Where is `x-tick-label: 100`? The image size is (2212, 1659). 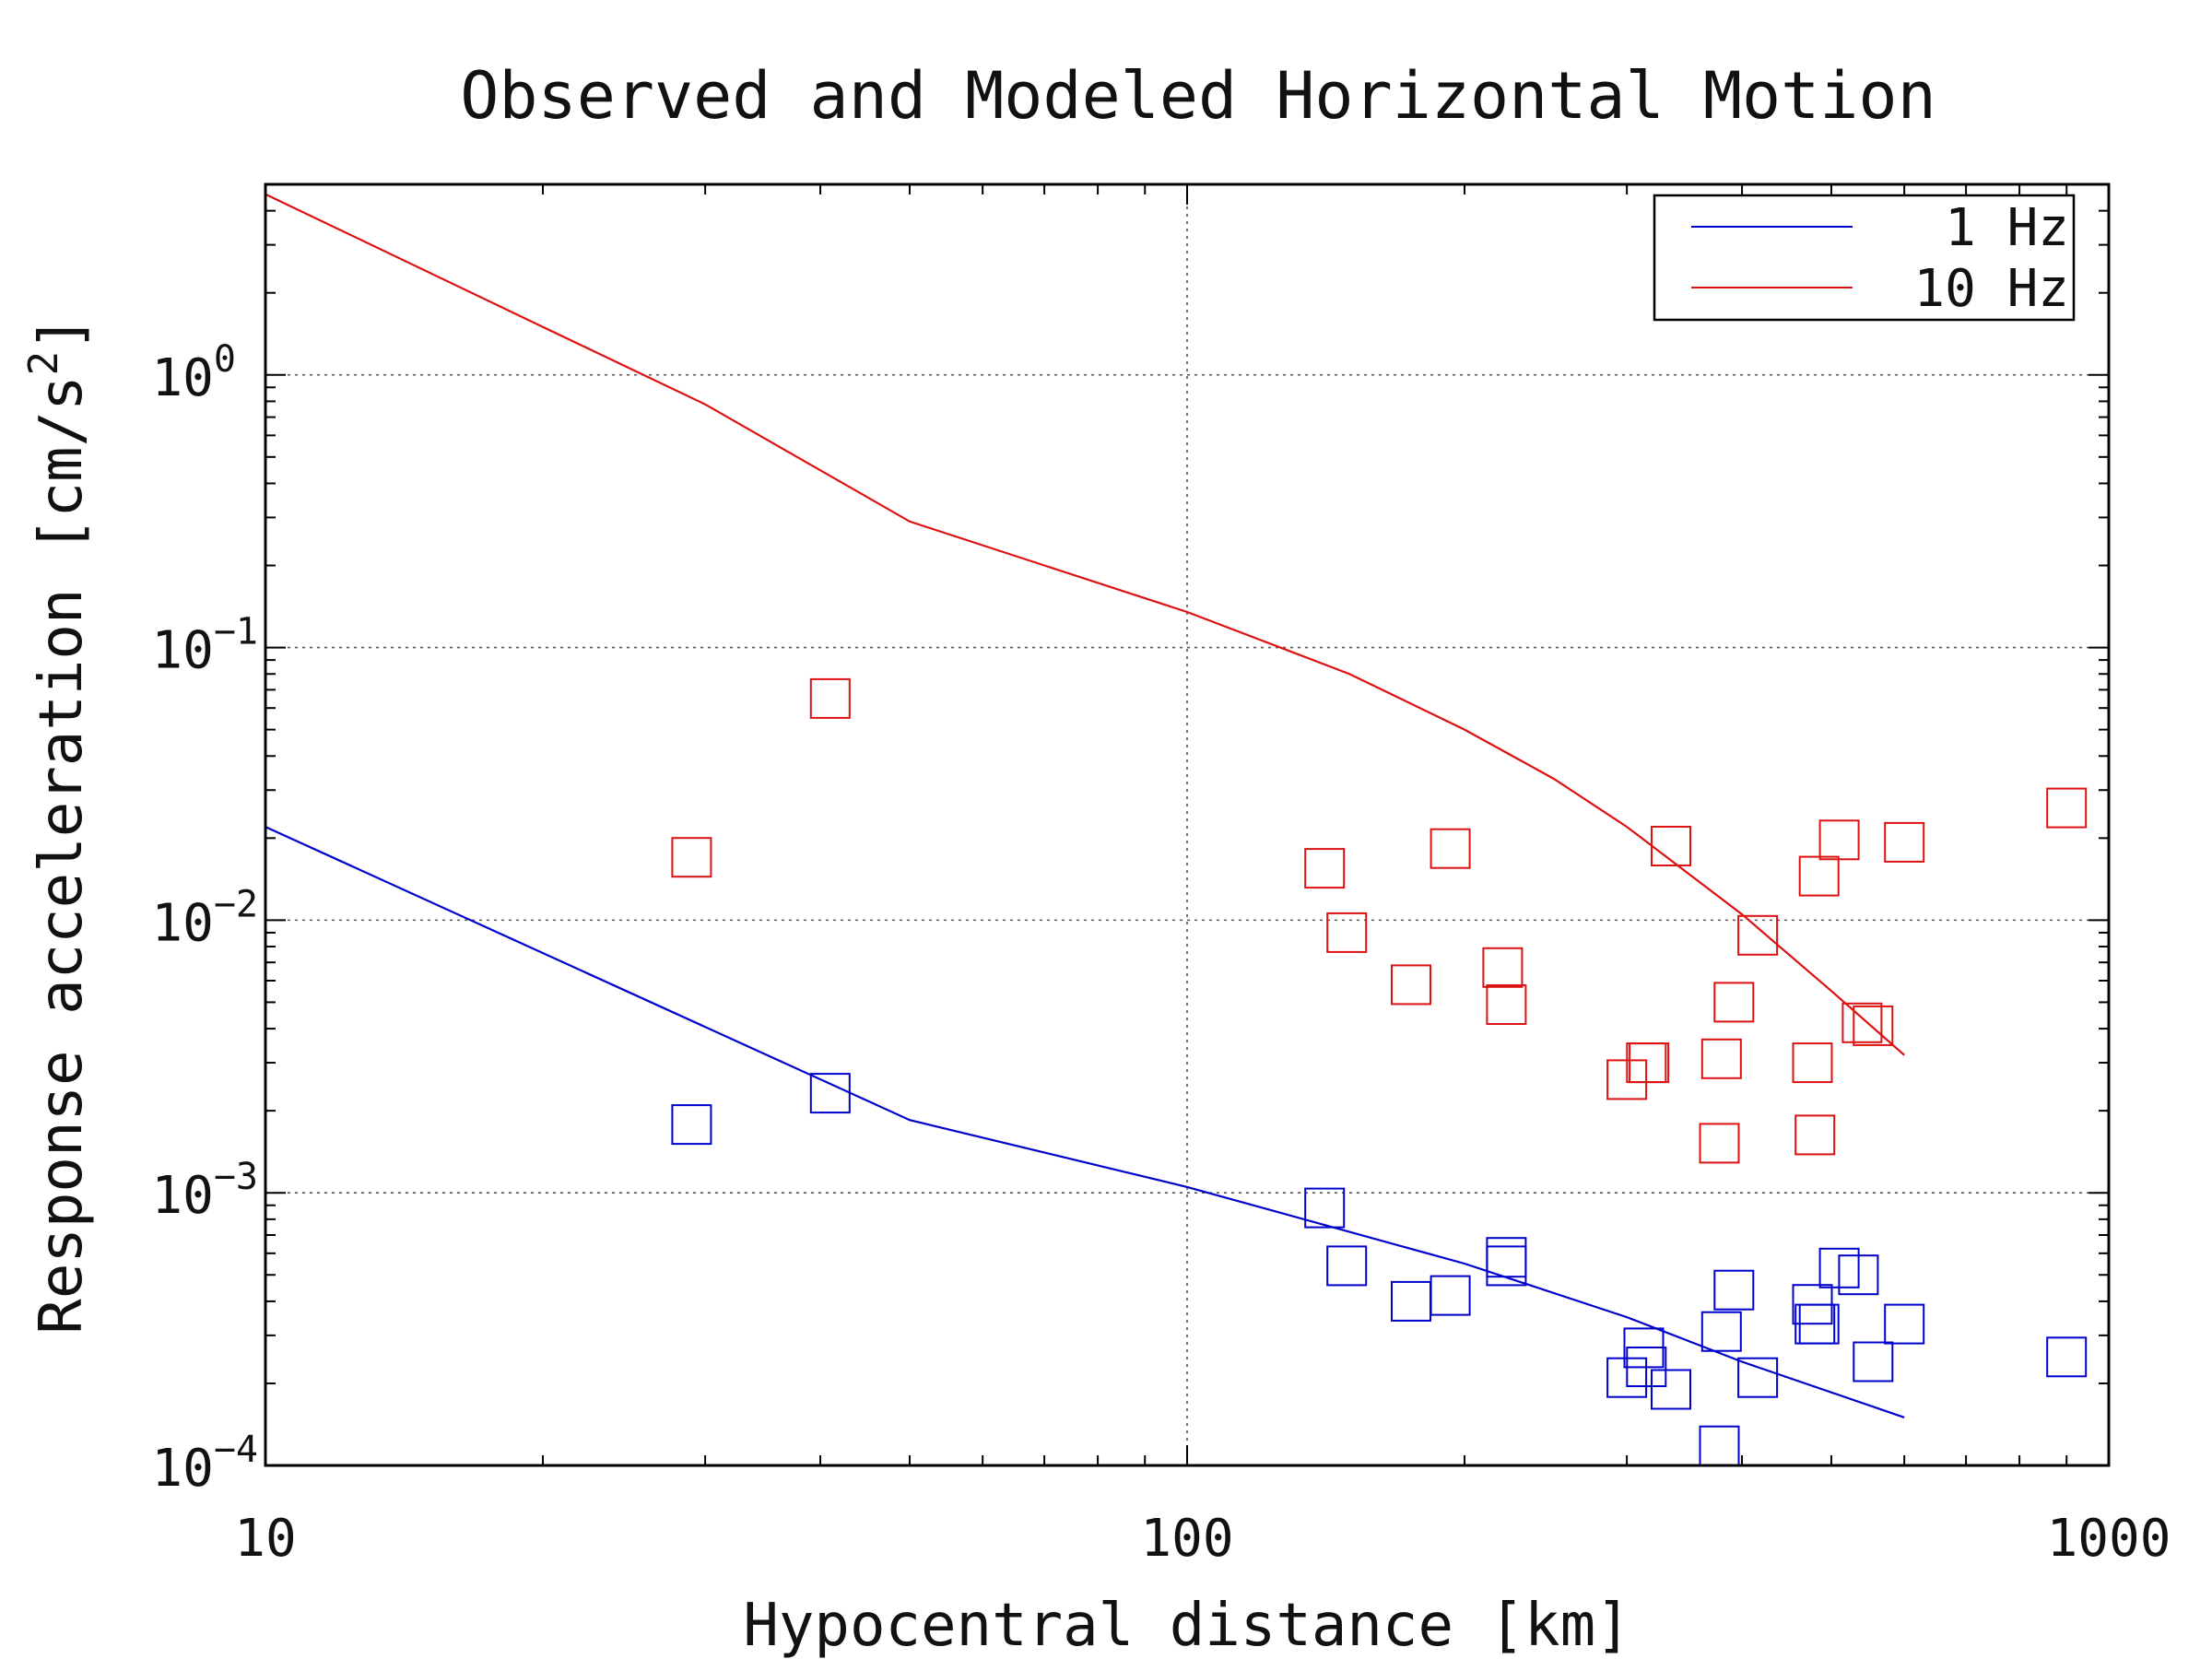
x-tick-label: 100 is located at coordinates (1186, 1539).